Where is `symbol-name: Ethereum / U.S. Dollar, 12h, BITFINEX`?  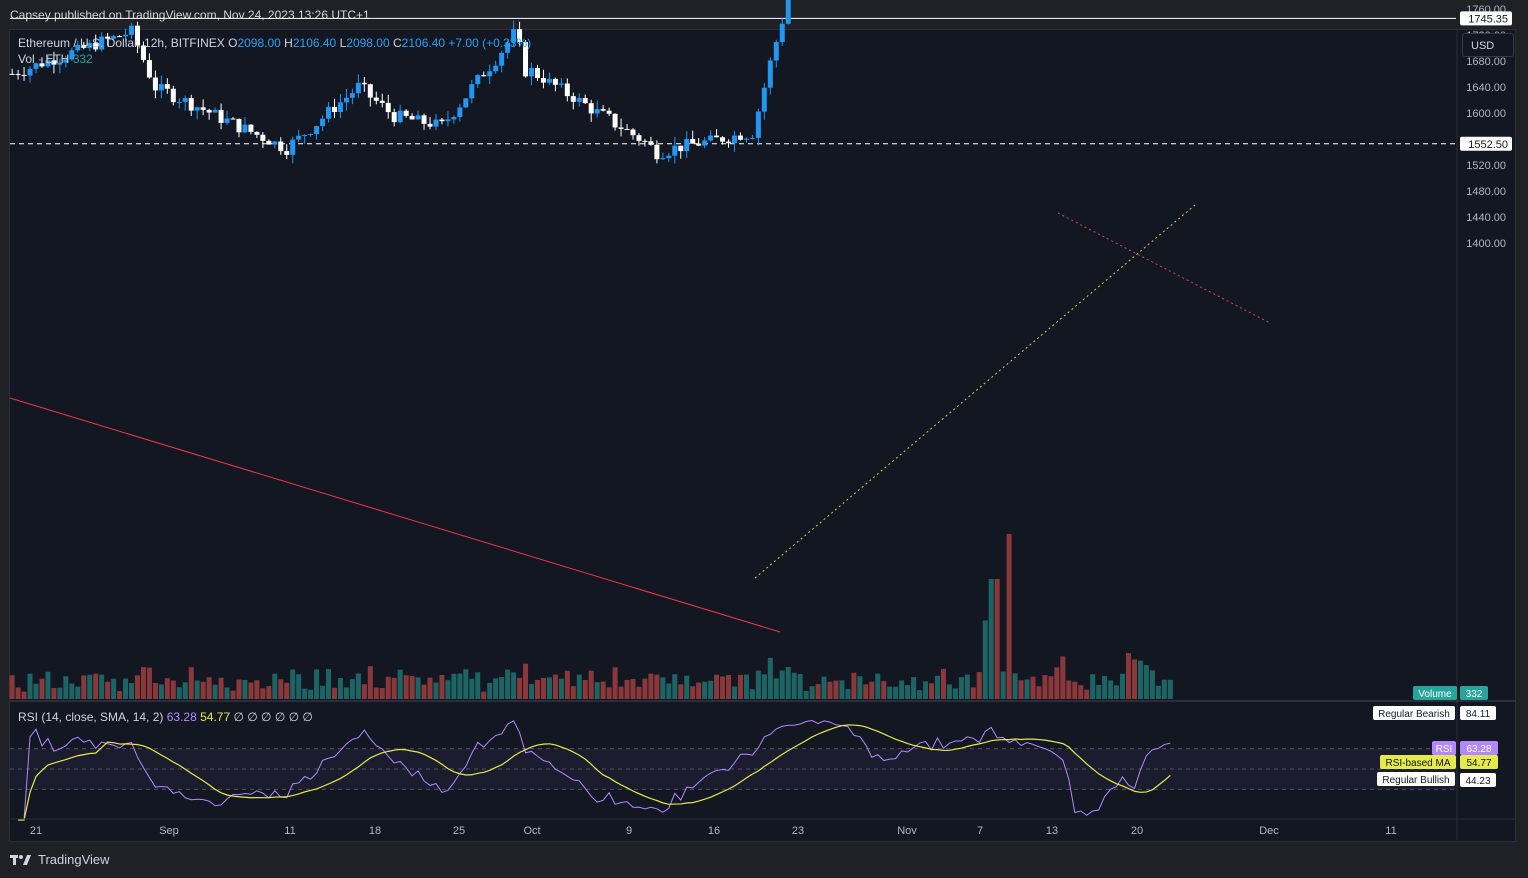
symbol-name: Ethereum / U.S. Dollar, 12h, BITFINEX is located at coordinates (121, 43).